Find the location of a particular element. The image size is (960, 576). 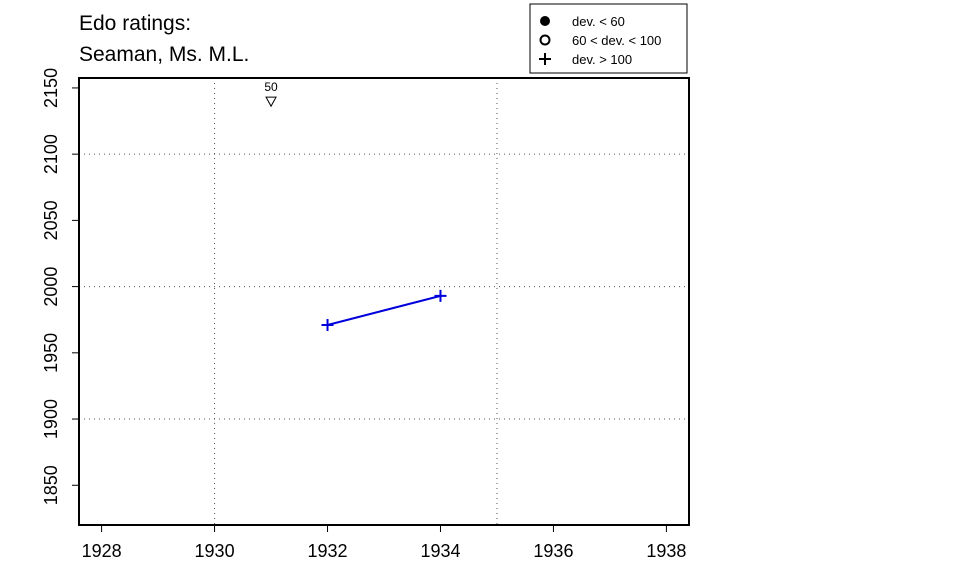

chart-title: Seaman, Ms. M.L. is located at coordinates (164, 54).